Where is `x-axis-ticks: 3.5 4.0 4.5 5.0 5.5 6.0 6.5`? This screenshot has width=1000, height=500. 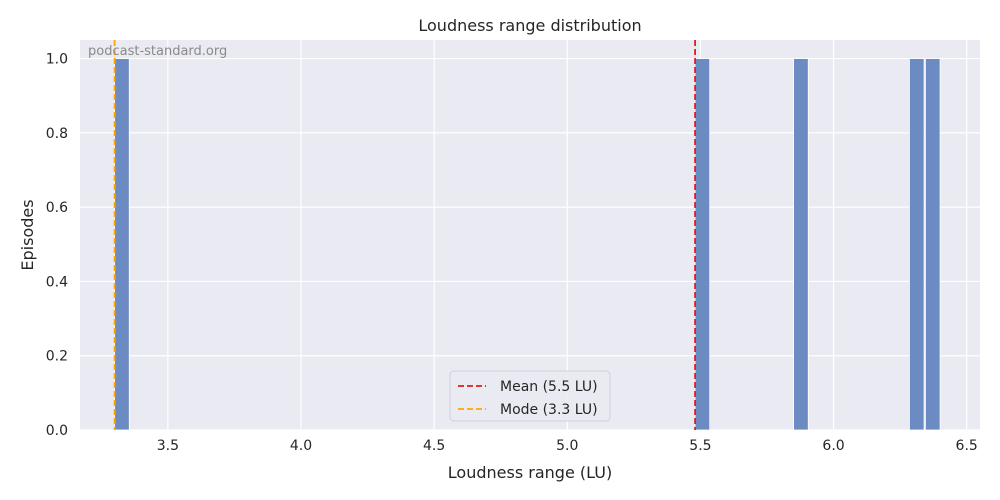
x-axis-ticks: 3.5 4.0 4.5 5.0 5.5 6.0 6.5 is located at coordinates (567, 446).